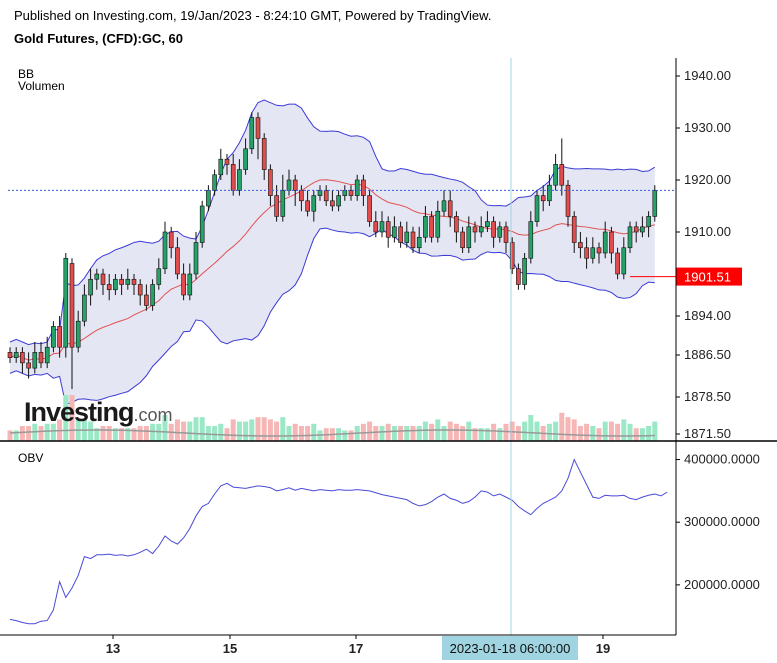 The height and width of the screenshot is (663, 777). Describe the element at coordinates (31, 458) in the screenshot. I see `obv-indicator-label: OBV` at that location.